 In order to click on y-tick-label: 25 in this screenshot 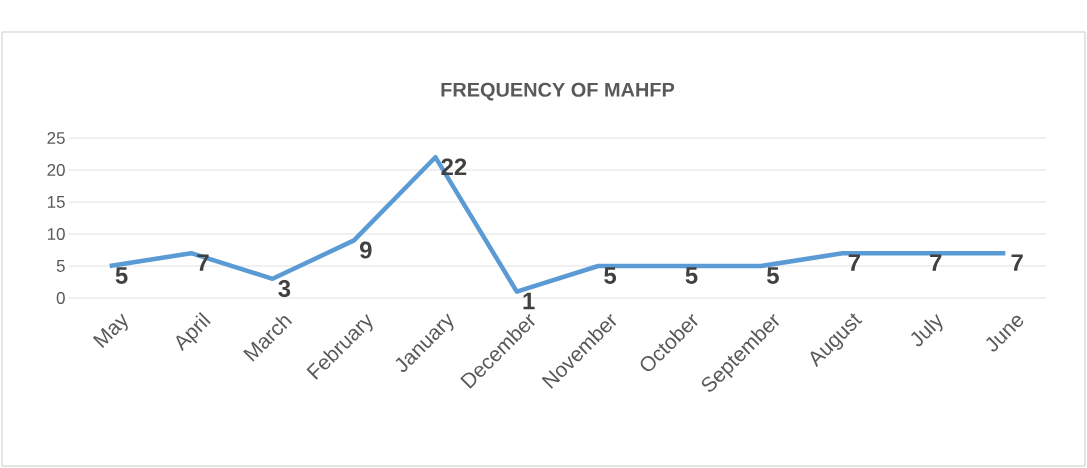, I will do `click(56, 138)`.